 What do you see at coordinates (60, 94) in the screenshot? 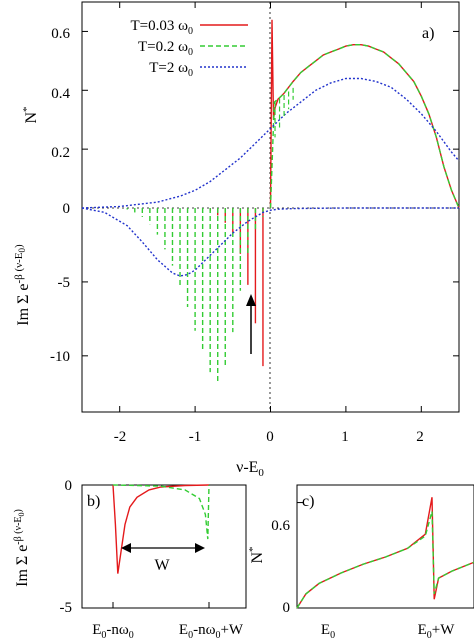
I see `ytick-label: 0.4` at bounding box center [60, 94].